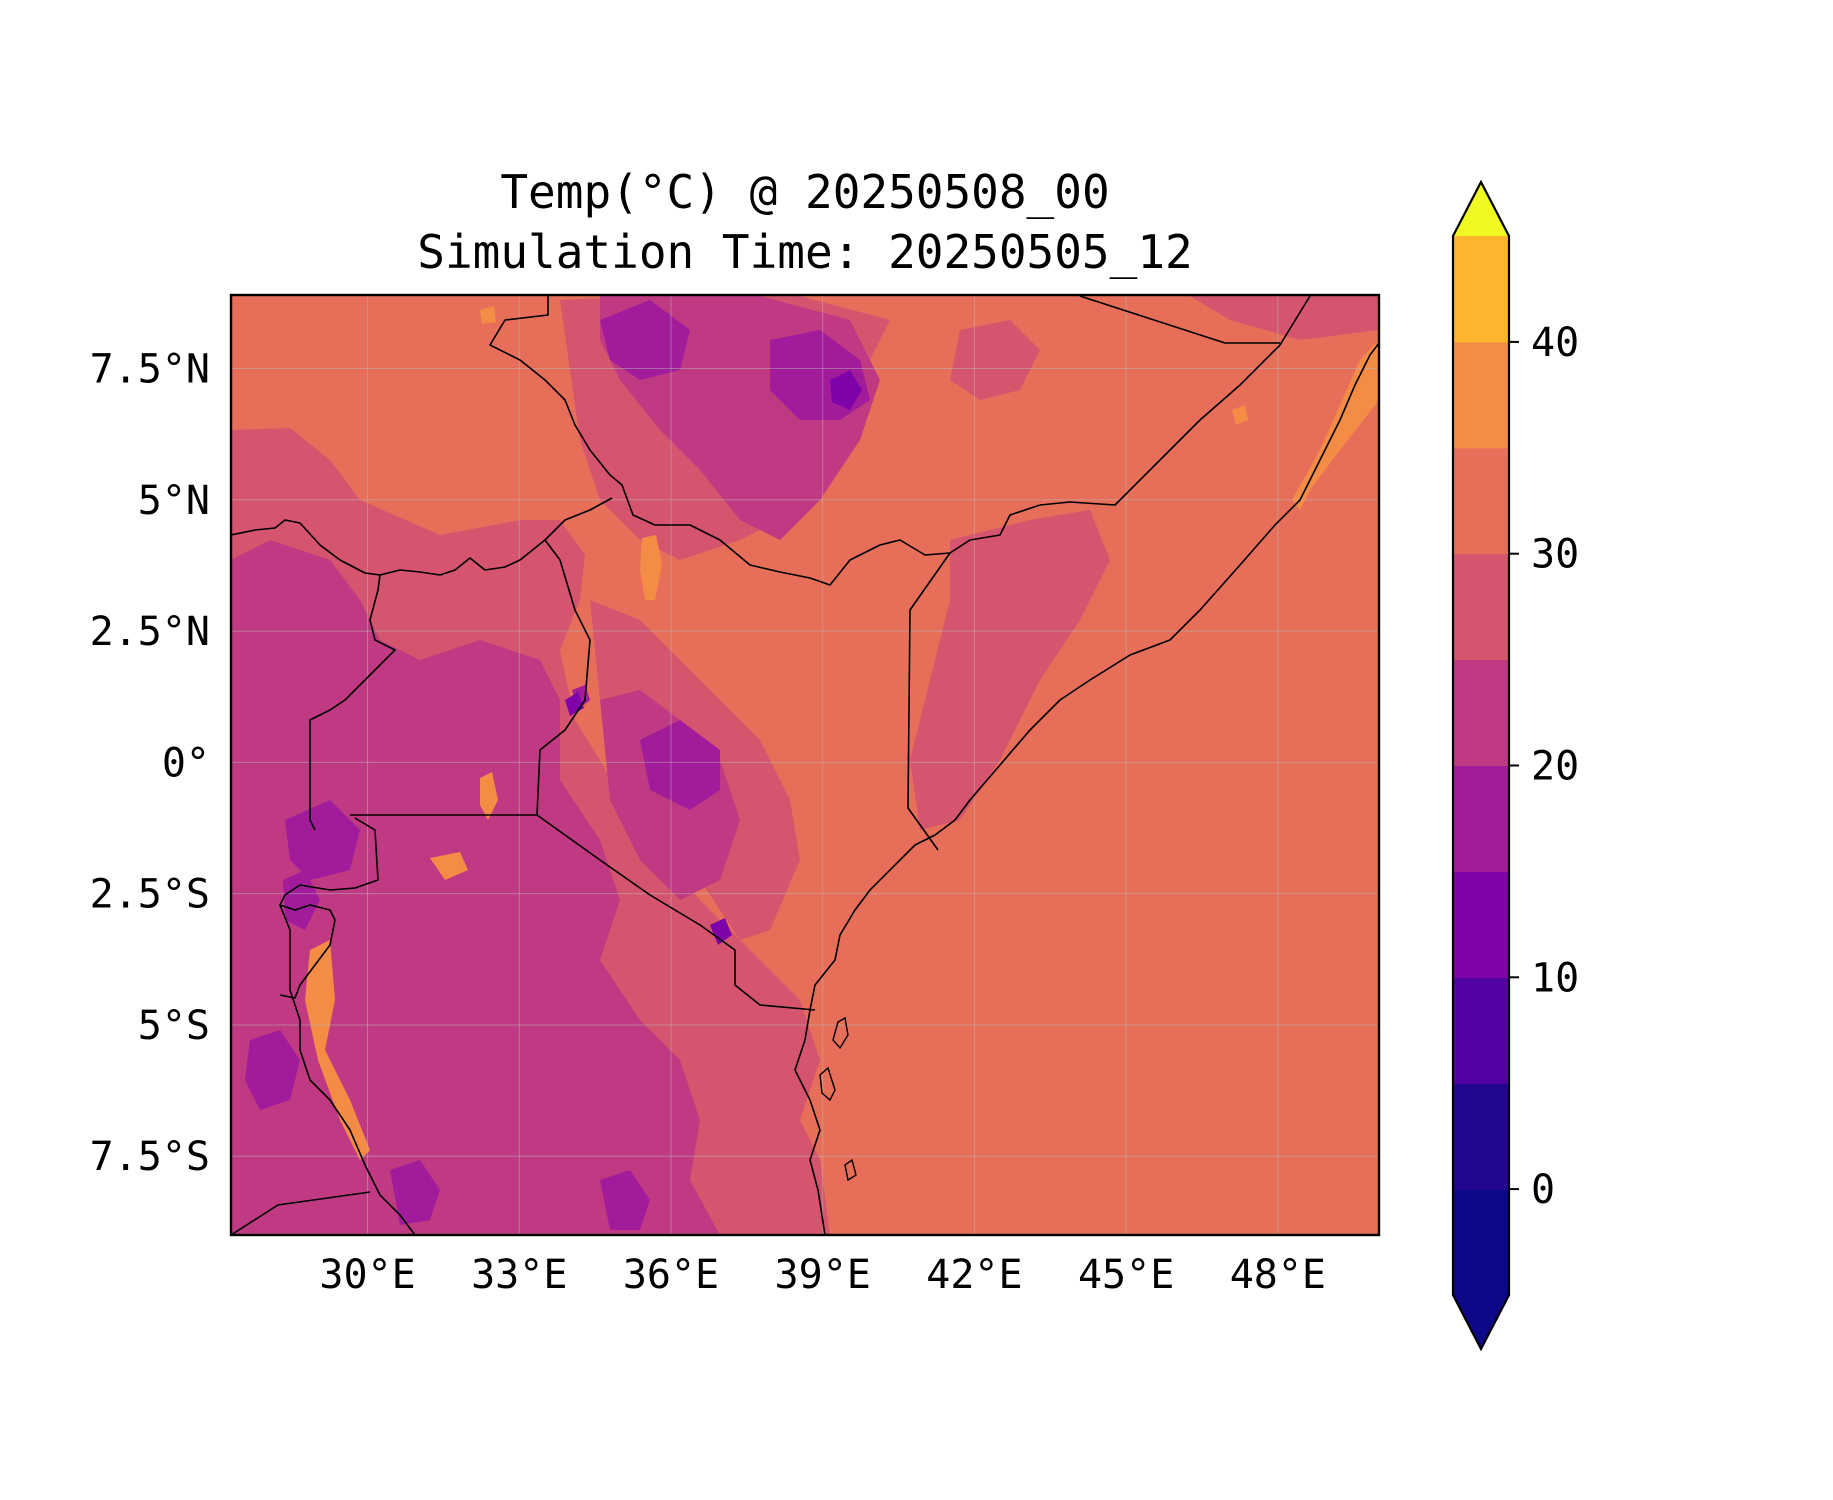  I want to click on colorbar-extend-min, so click(1481, 1322).